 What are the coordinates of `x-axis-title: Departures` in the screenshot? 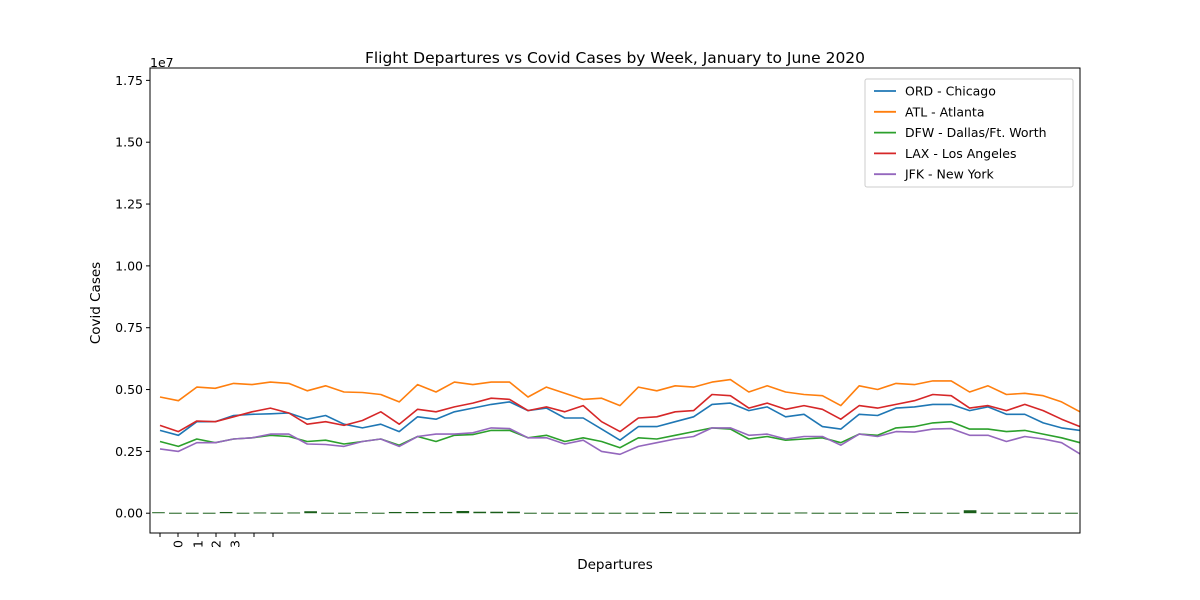 It's located at (615, 565).